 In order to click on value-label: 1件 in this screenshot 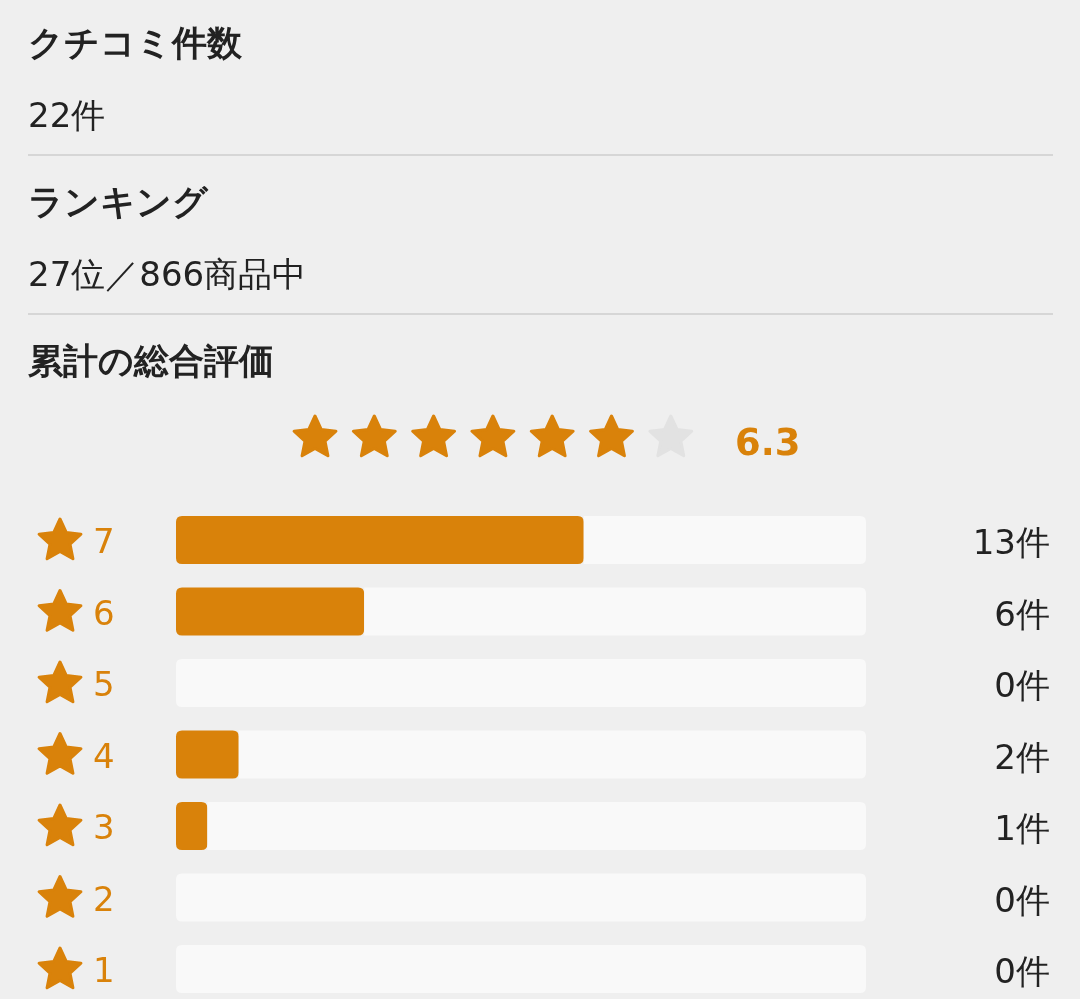, I will do `click(1022, 828)`.